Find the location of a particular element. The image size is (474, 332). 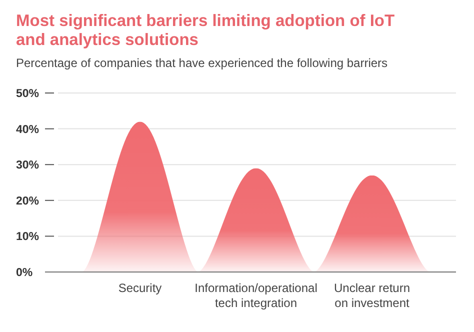

y-tick-label: 10% is located at coordinates (28, 237).